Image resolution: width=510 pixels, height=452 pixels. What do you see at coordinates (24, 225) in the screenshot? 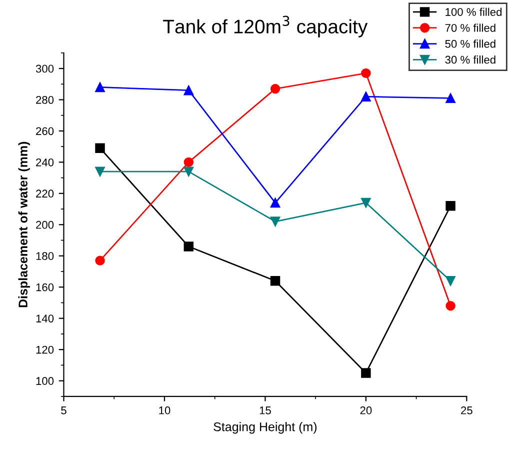
I see `y-axis-title: Displacement of water (mm)` at bounding box center [24, 225].